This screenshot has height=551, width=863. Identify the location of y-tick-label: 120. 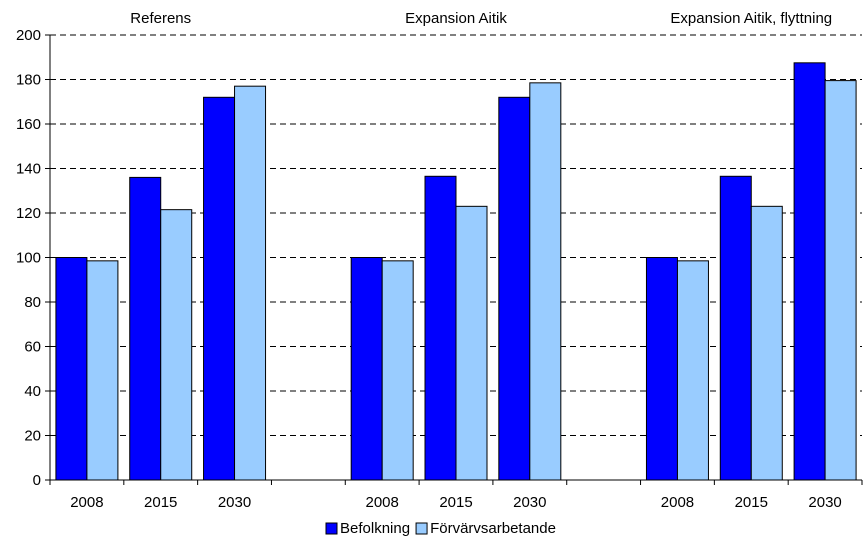
(28, 213).